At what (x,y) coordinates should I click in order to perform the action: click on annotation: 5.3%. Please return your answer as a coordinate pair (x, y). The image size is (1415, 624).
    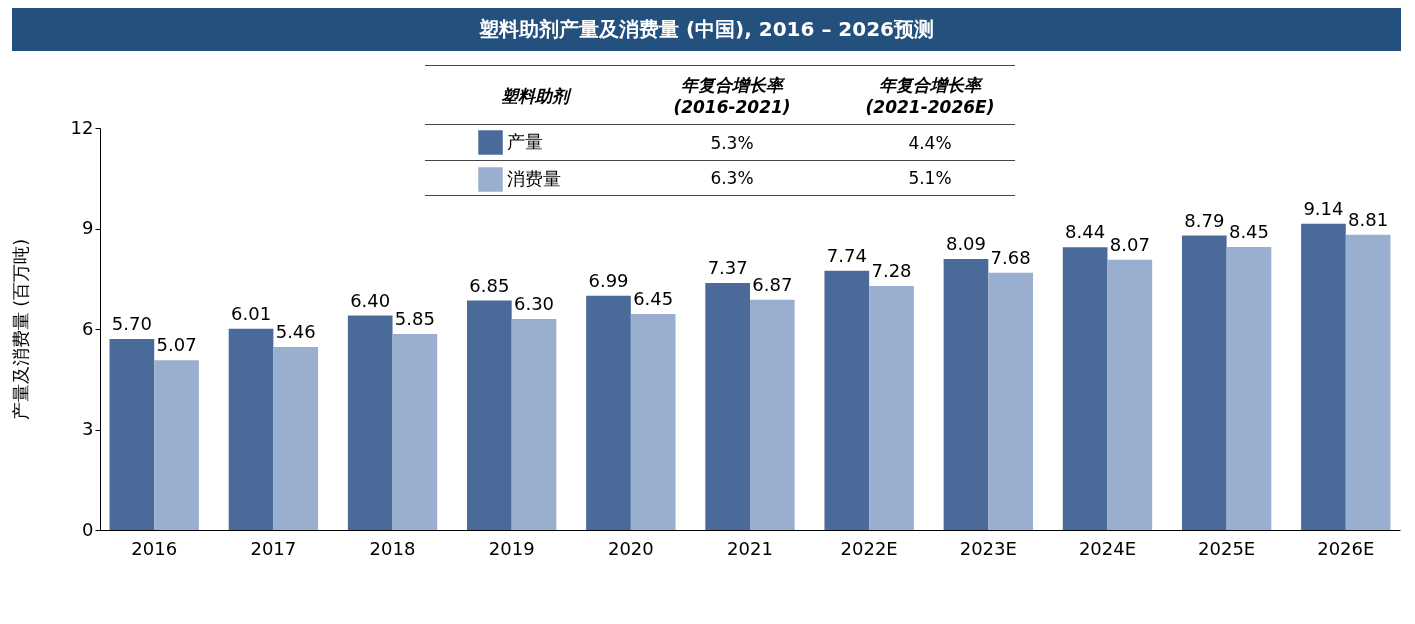
    Looking at the image, I should click on (732, 143).